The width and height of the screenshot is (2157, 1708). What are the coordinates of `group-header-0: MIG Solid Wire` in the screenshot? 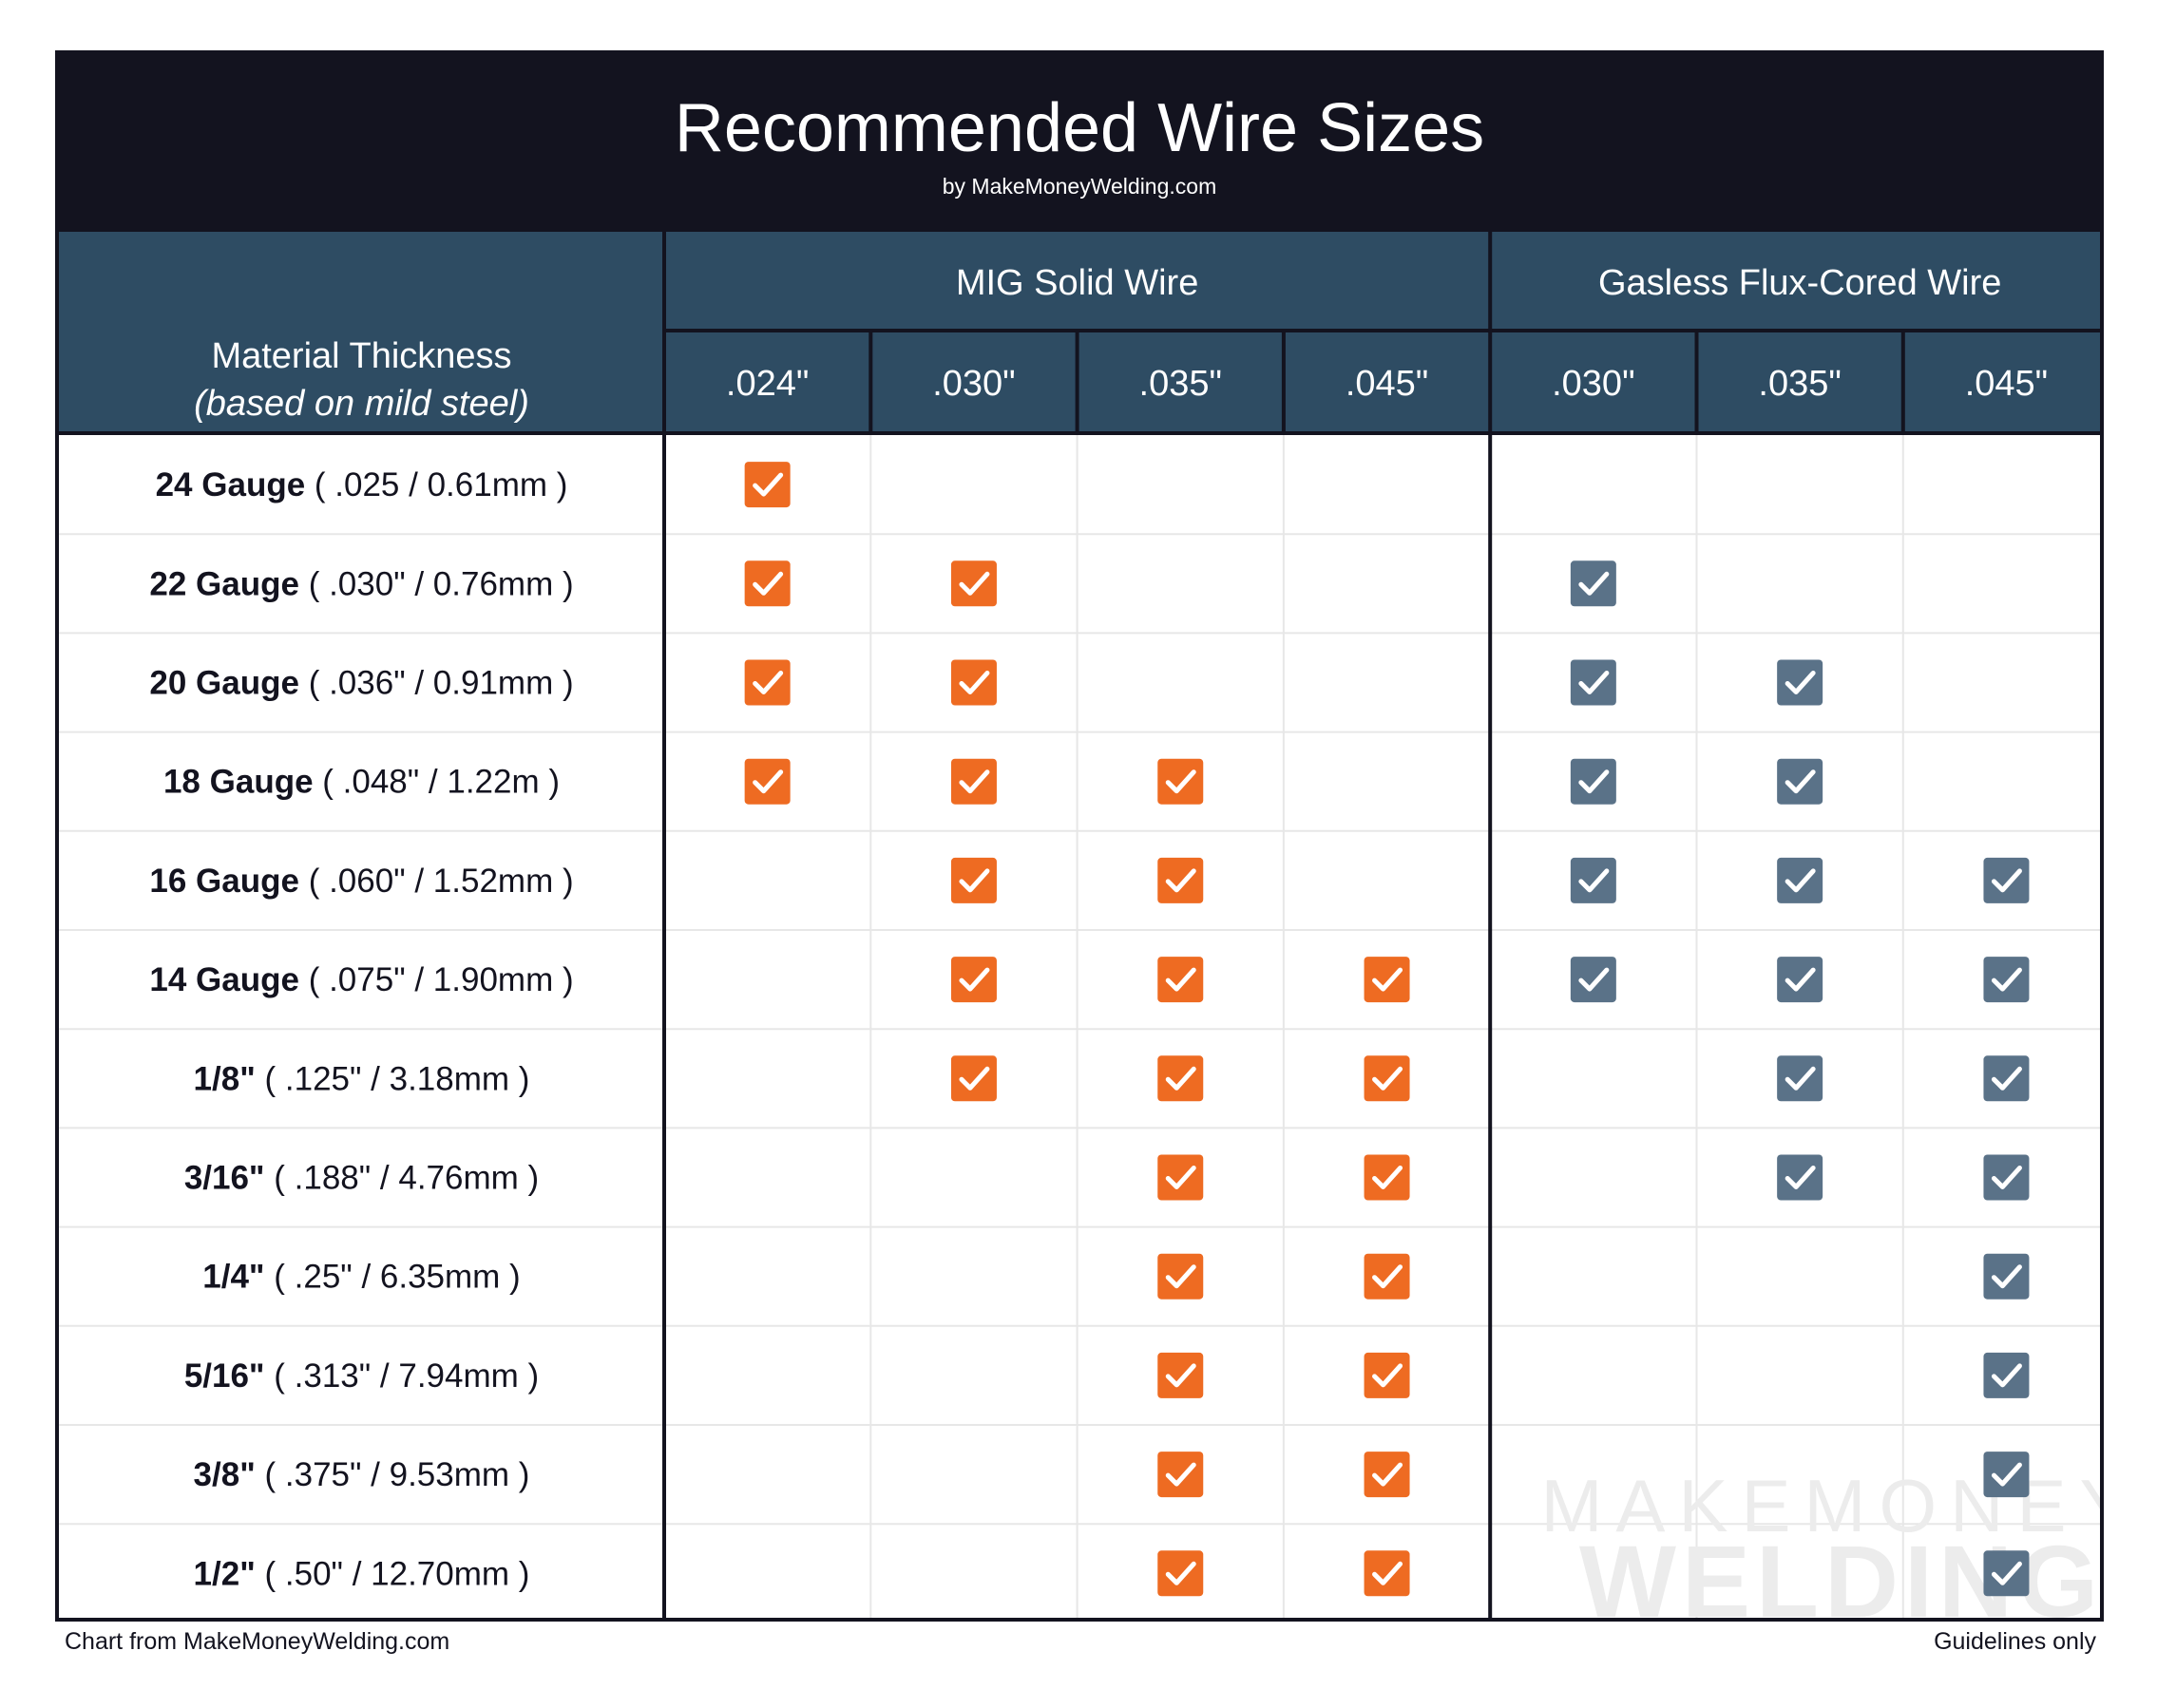 It's located at (1077, 283).